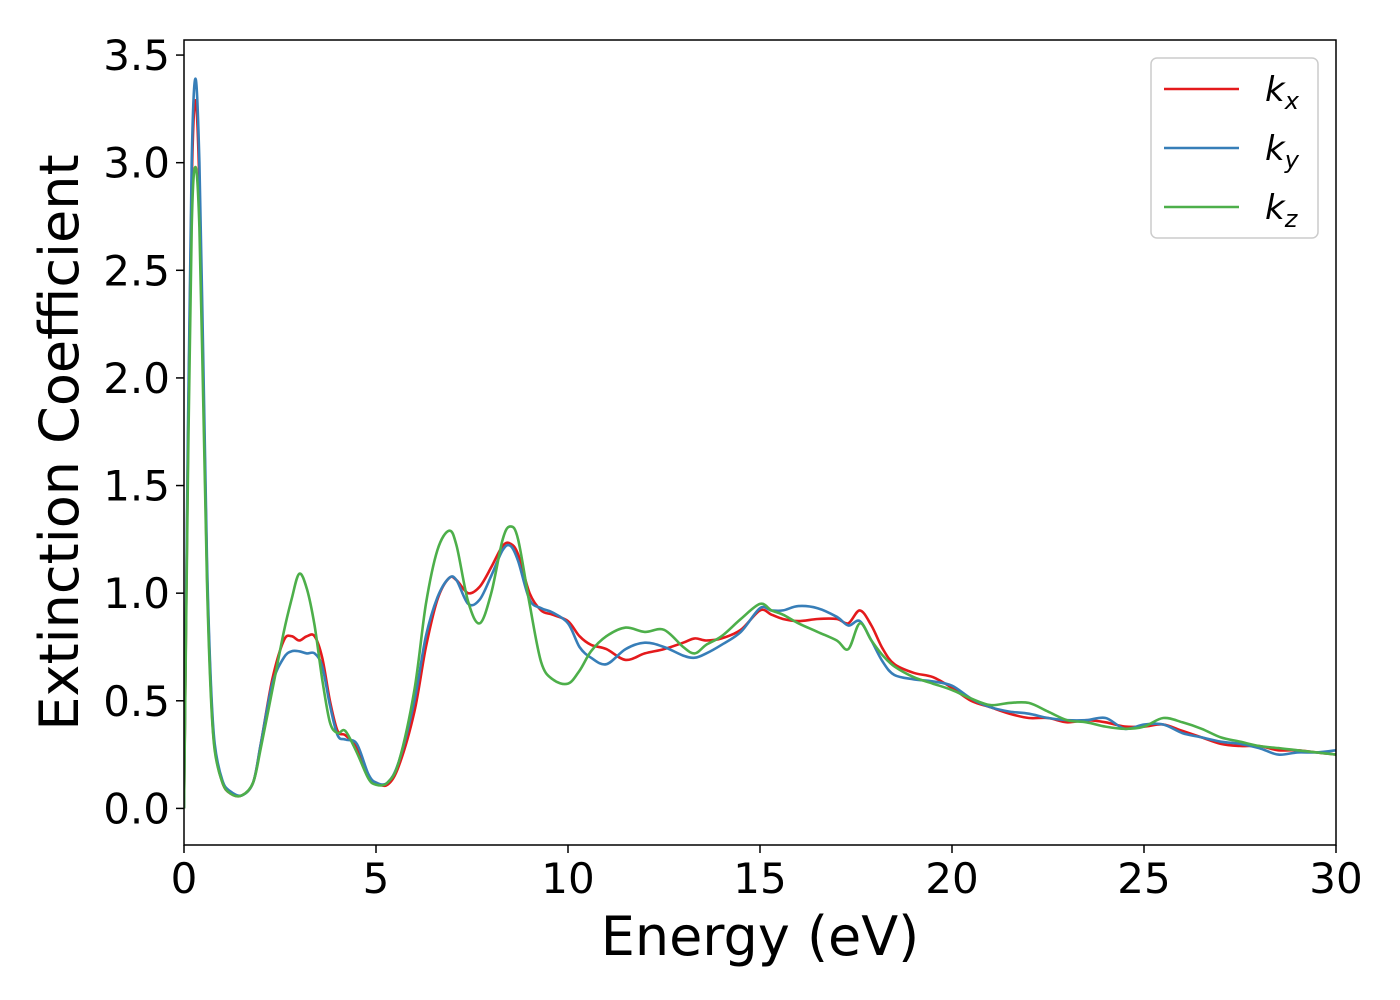 The height and width of the screenshot is (1000, 1400). I want to click on y-tick-label: 1.5, so click(136, 486).